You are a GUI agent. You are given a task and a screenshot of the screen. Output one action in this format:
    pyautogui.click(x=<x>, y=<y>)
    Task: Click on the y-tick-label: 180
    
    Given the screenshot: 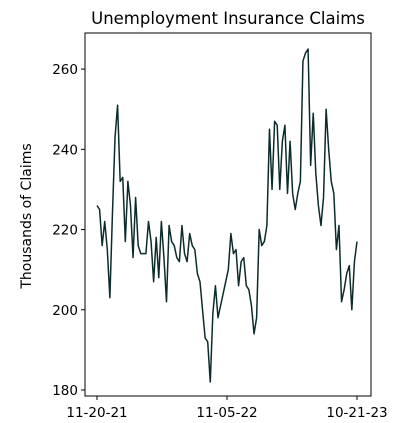 What is the action you would take?
    pyautogui.click(x=65, y=391)
    